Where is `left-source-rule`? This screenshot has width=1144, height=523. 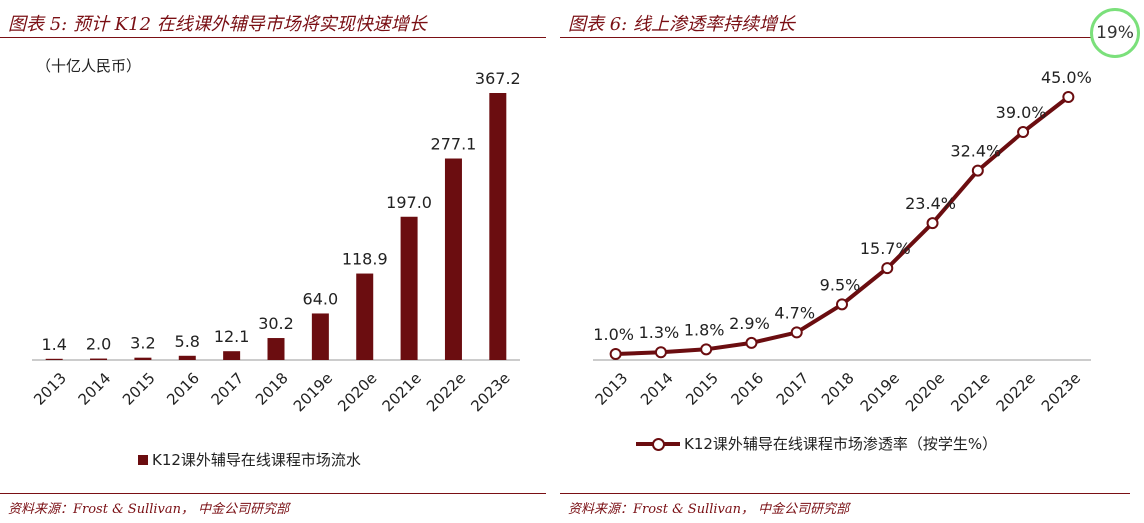 left-source-rule is located at coordinates (273, 493).